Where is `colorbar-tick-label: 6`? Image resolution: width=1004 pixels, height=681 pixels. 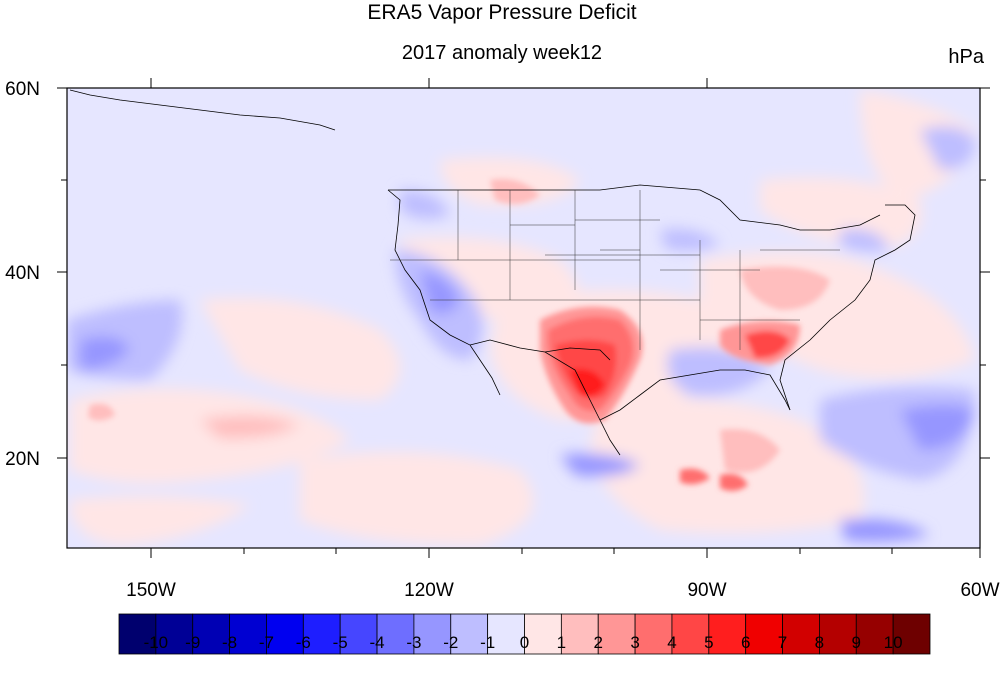 colorbar-tick-label: 6 is located at coordinates (745, 642).